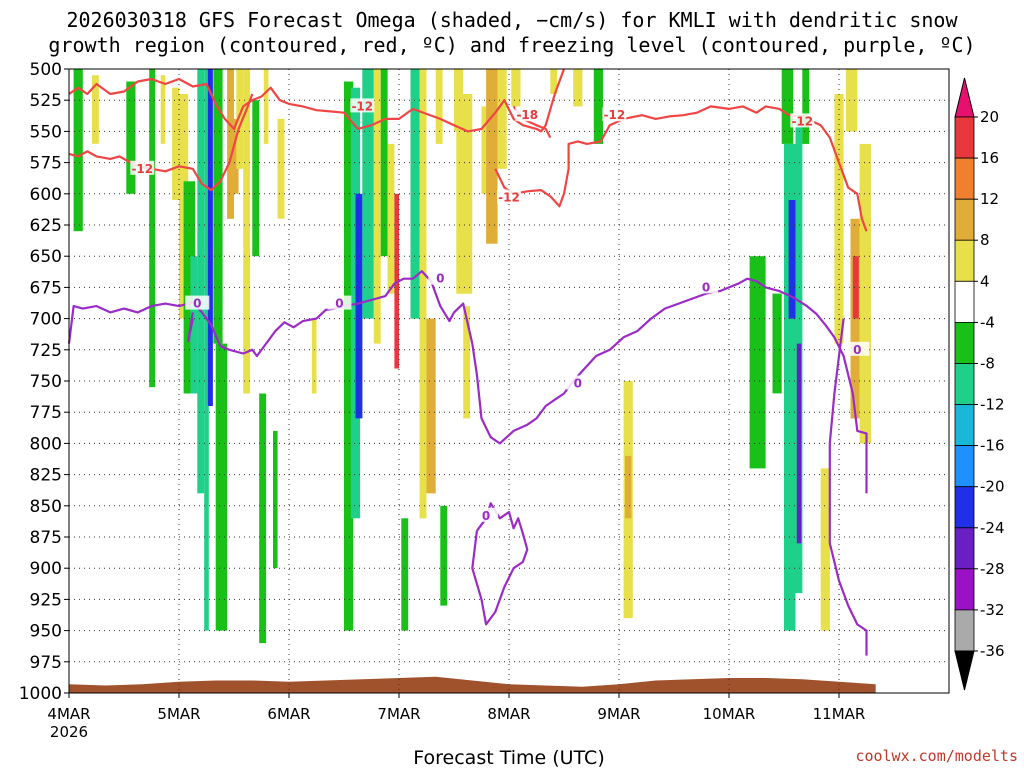 This screenshot has height=768, width=1024. Describe the element at coordinates (839, 714) in the screenshot. I see `x-tick-label-11MAR: 11MAR` at that location.